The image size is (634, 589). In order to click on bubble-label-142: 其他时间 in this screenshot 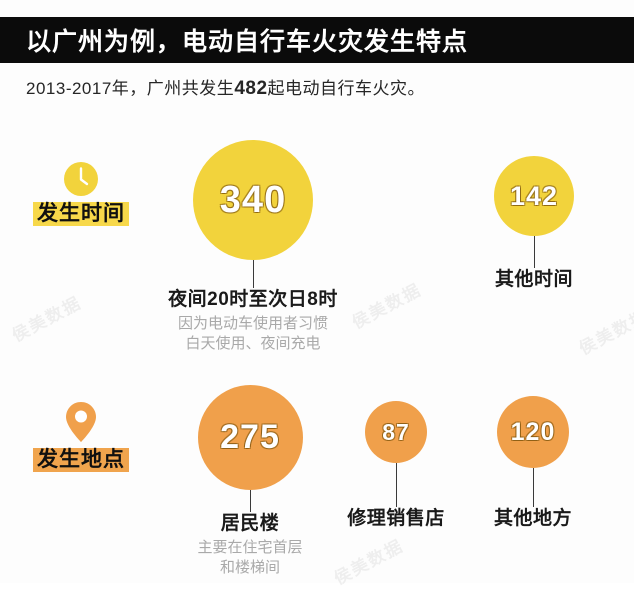, I will do `click(533, 279)`.